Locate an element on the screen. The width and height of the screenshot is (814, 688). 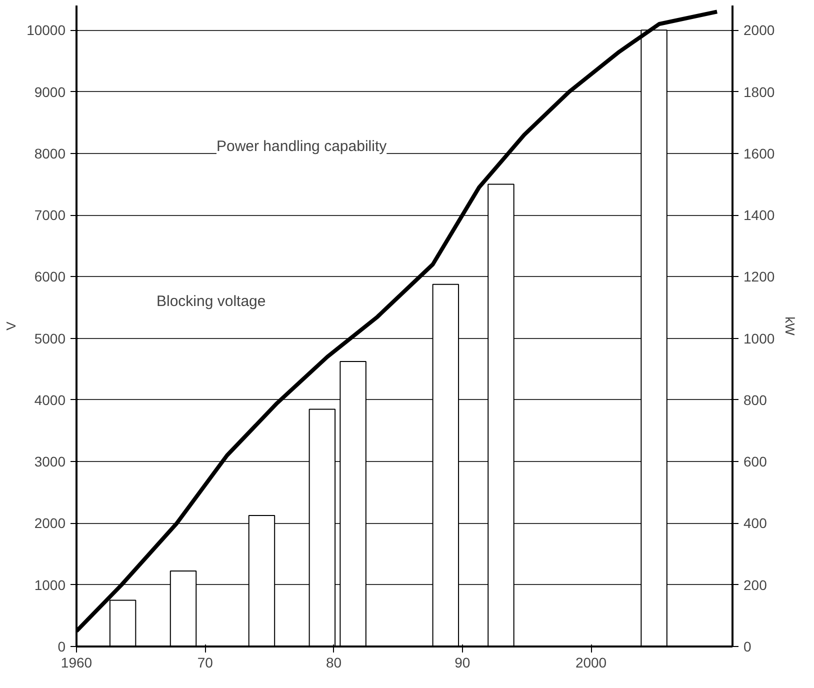
y-axis-title: V is located at coordinates (11, 325).